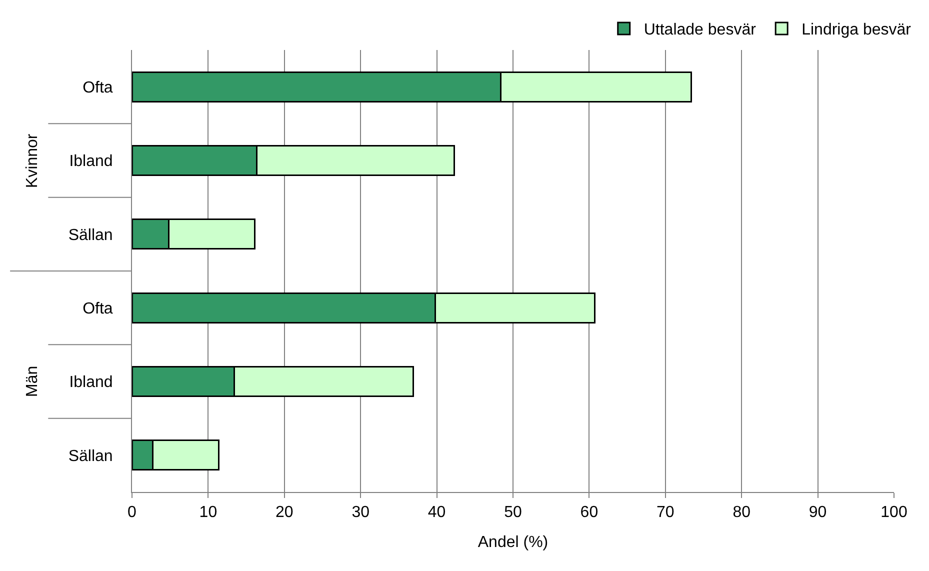 Image resolution: width=929 pixels, height=571 pixels. What do you see at coordinates (32, 160) in the screenshot?
I see `text: Kvinnor` at bounding box center [32, 160].